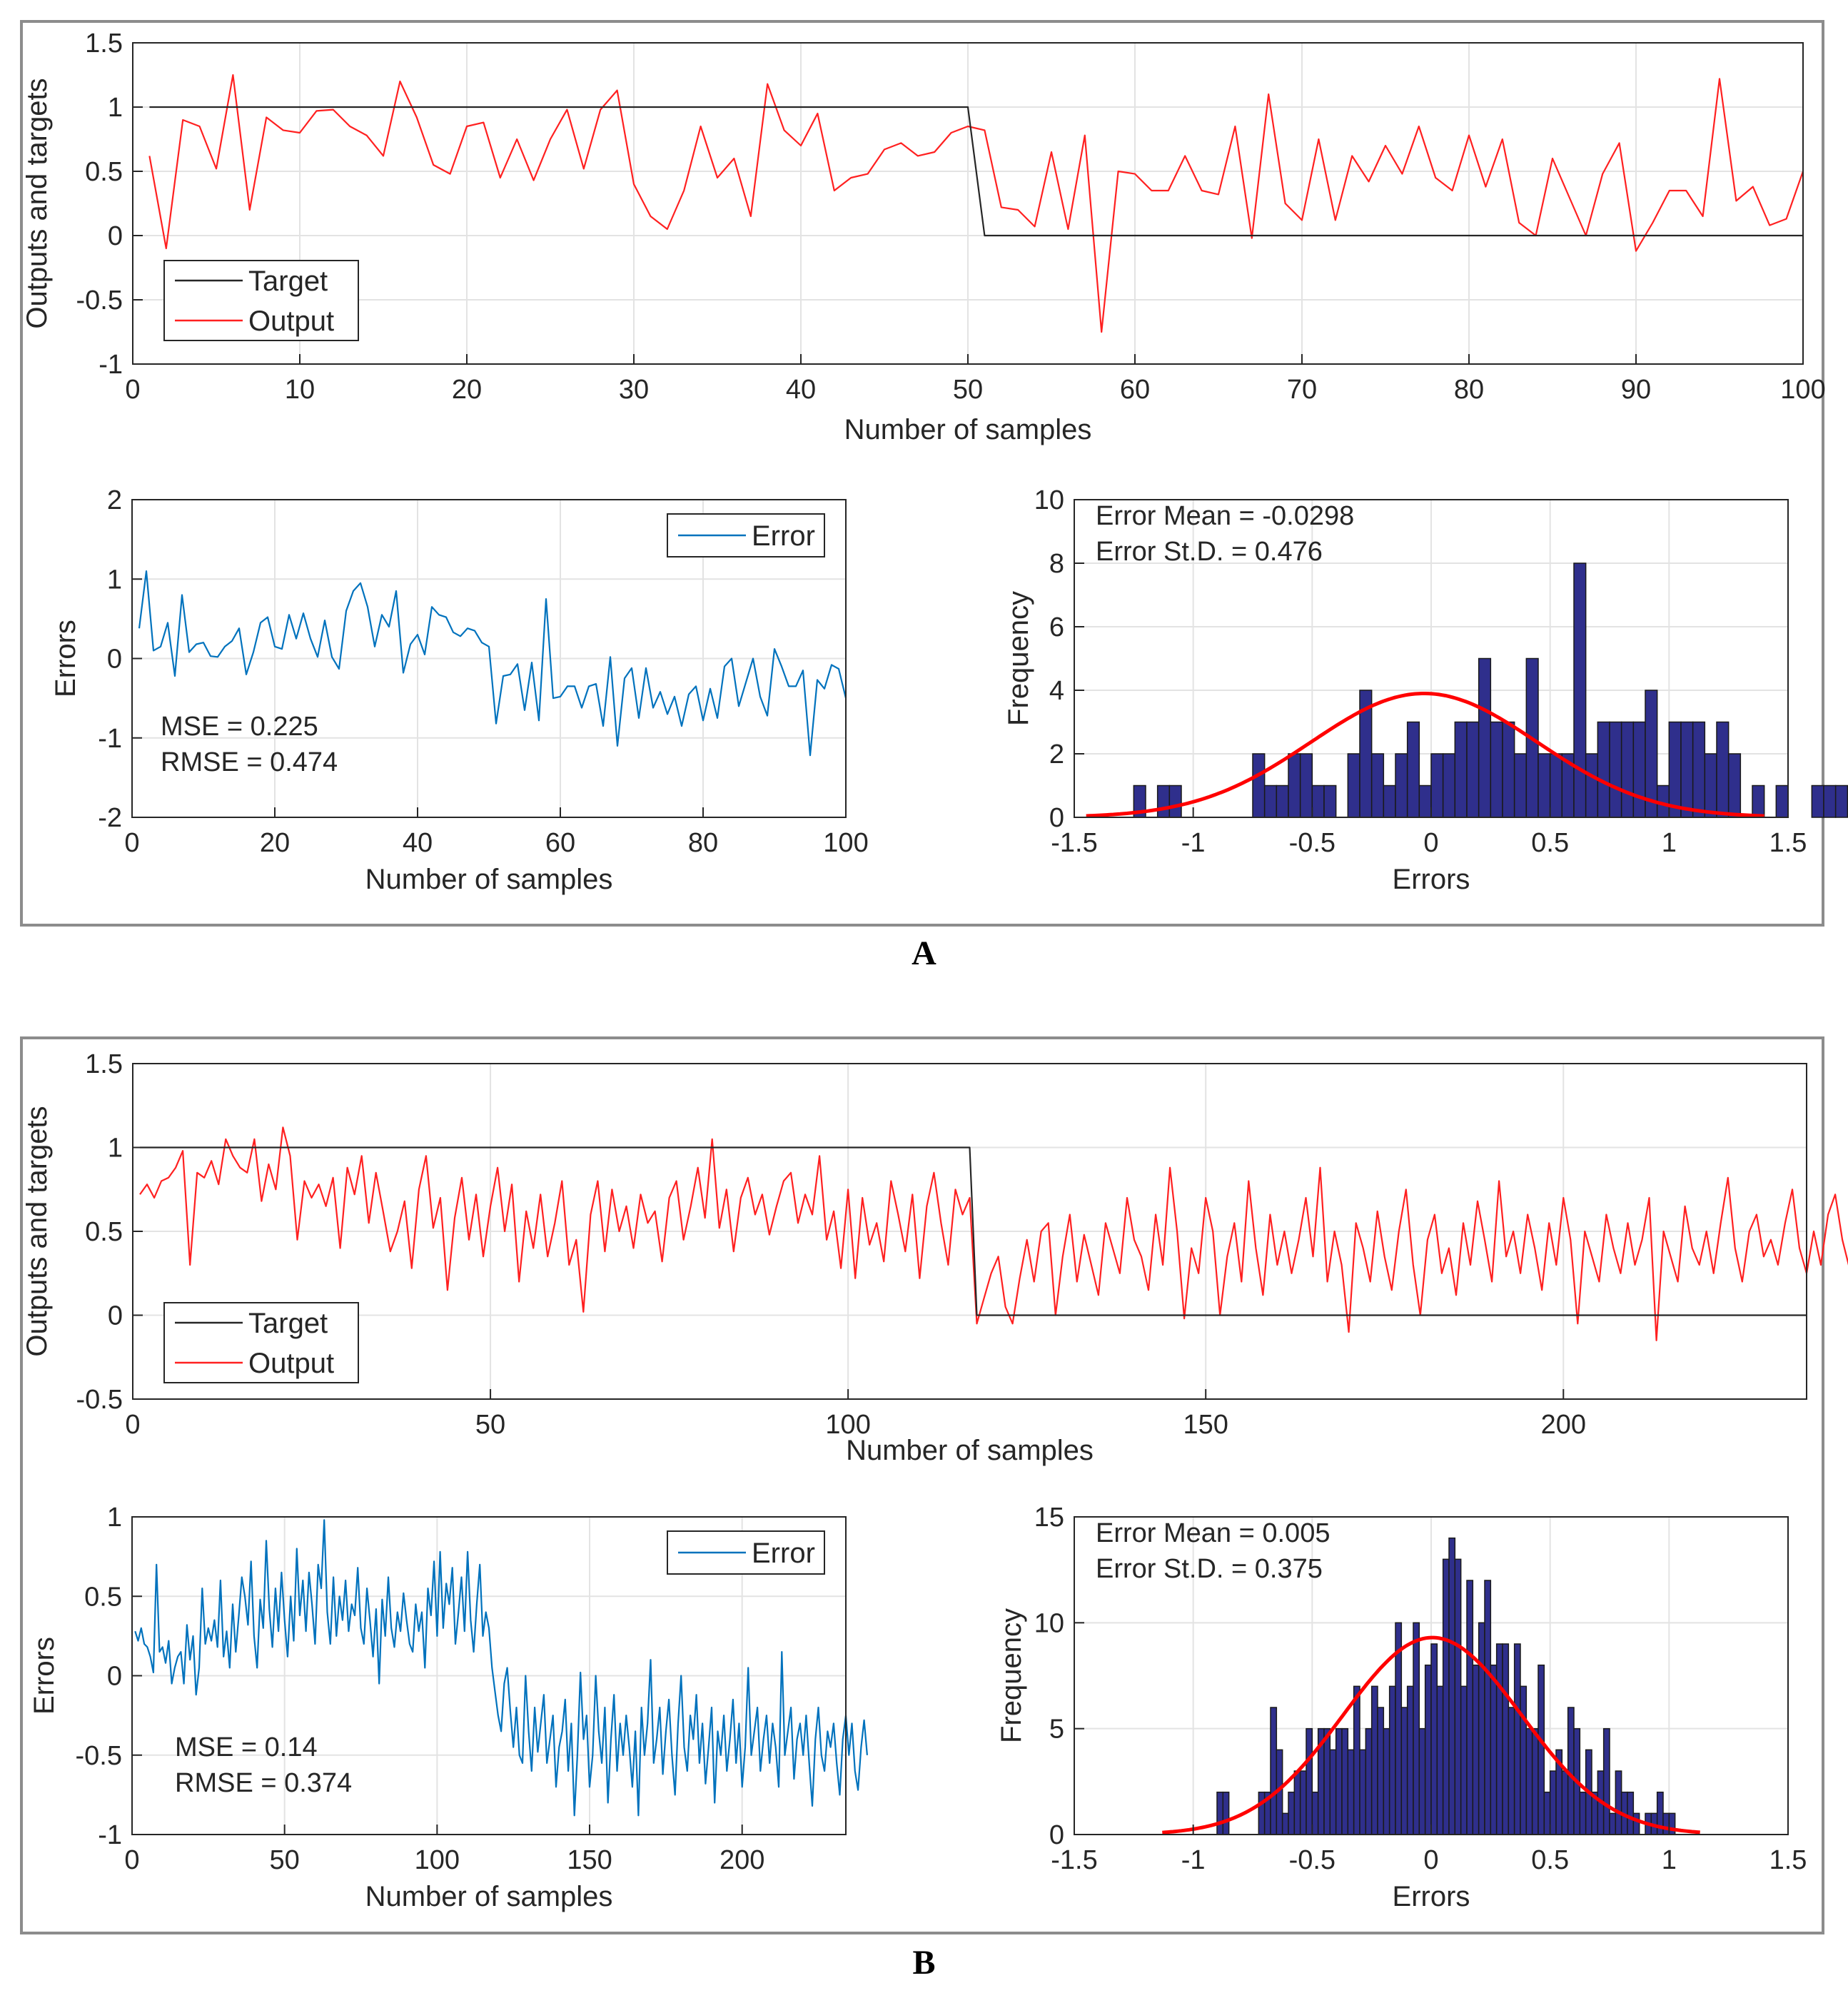 The width and height of the screenshot is (1848, 1993). Describe the element at coordinates (970, 1450) in the screenshot. I see `x-axis-label: Number of samples` at that location.